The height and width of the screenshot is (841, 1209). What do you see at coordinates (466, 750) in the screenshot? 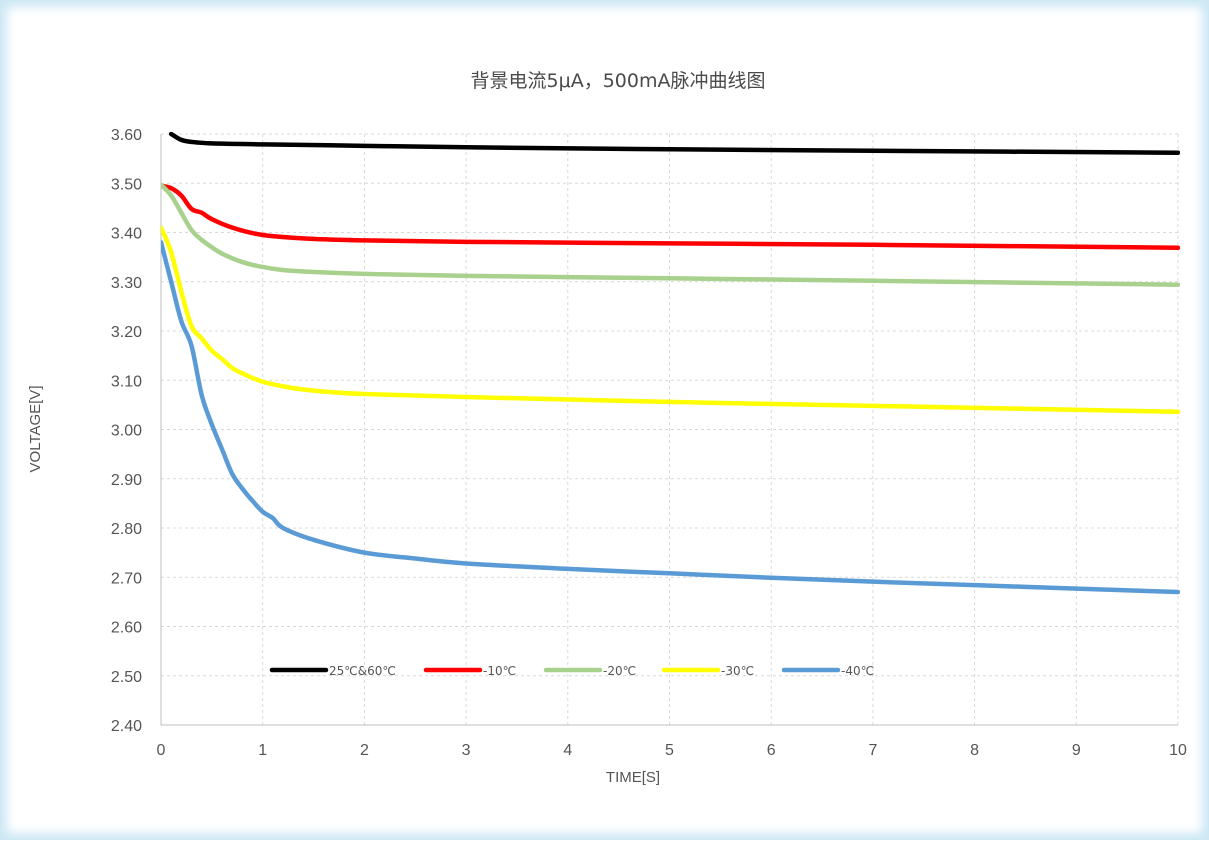
I see `x-tick-label: 3` at bounding box center [466, 750].